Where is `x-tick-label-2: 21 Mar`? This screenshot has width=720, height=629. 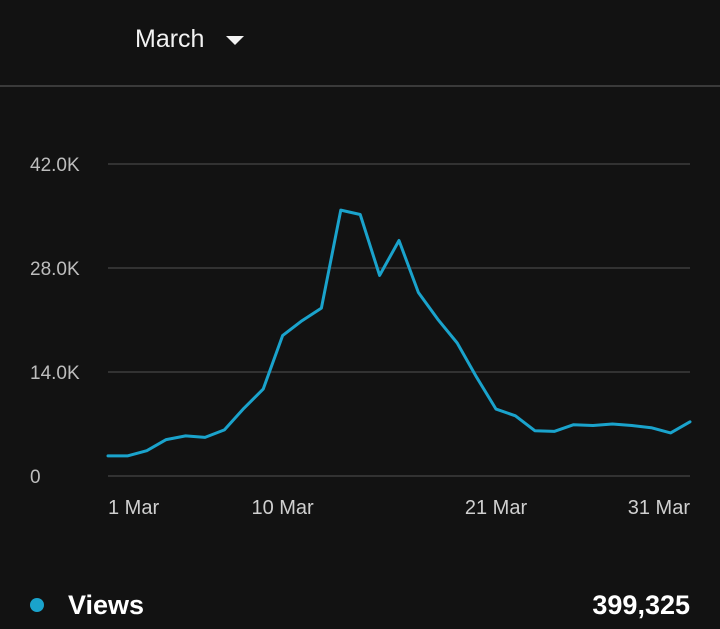
x-tick-label-2: 21 Mar is located at coordinates (496, 508).